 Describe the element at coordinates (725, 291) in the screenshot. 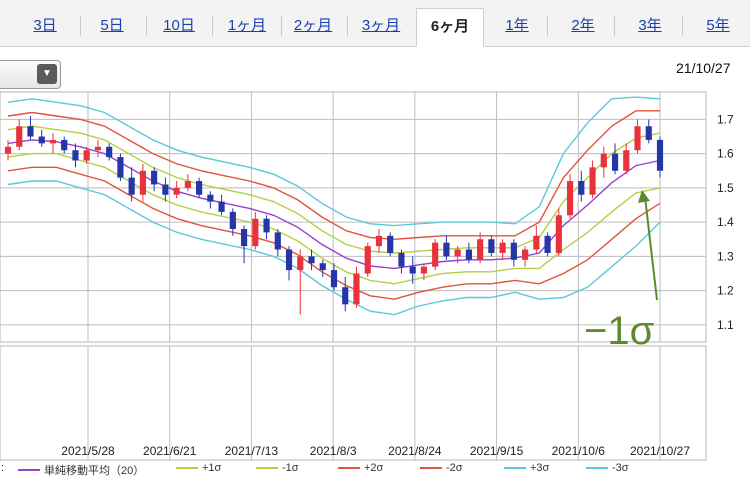

I see `y-tick-label: 1.2` at that location.